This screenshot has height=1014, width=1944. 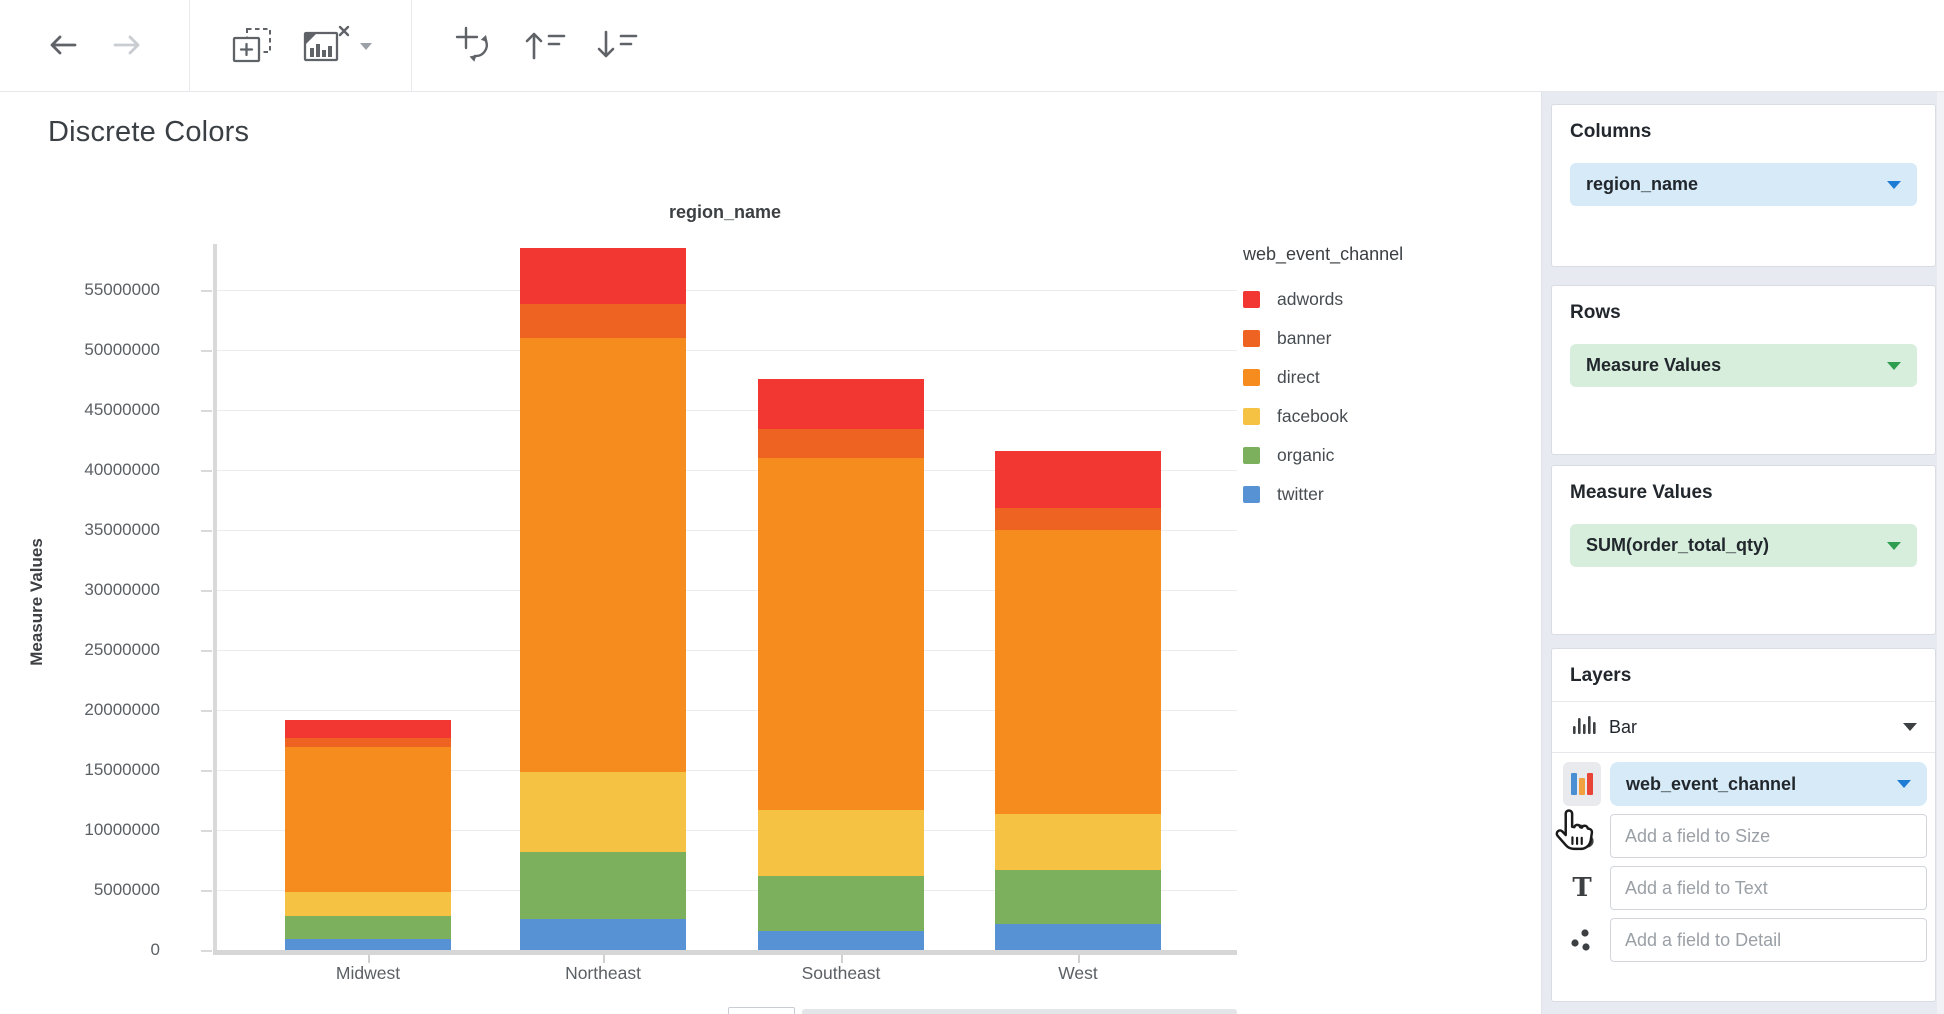 What do you see at coordinates (128, 46) in the screenshot?
I see `forward-button` at bounding box center [128, 46].